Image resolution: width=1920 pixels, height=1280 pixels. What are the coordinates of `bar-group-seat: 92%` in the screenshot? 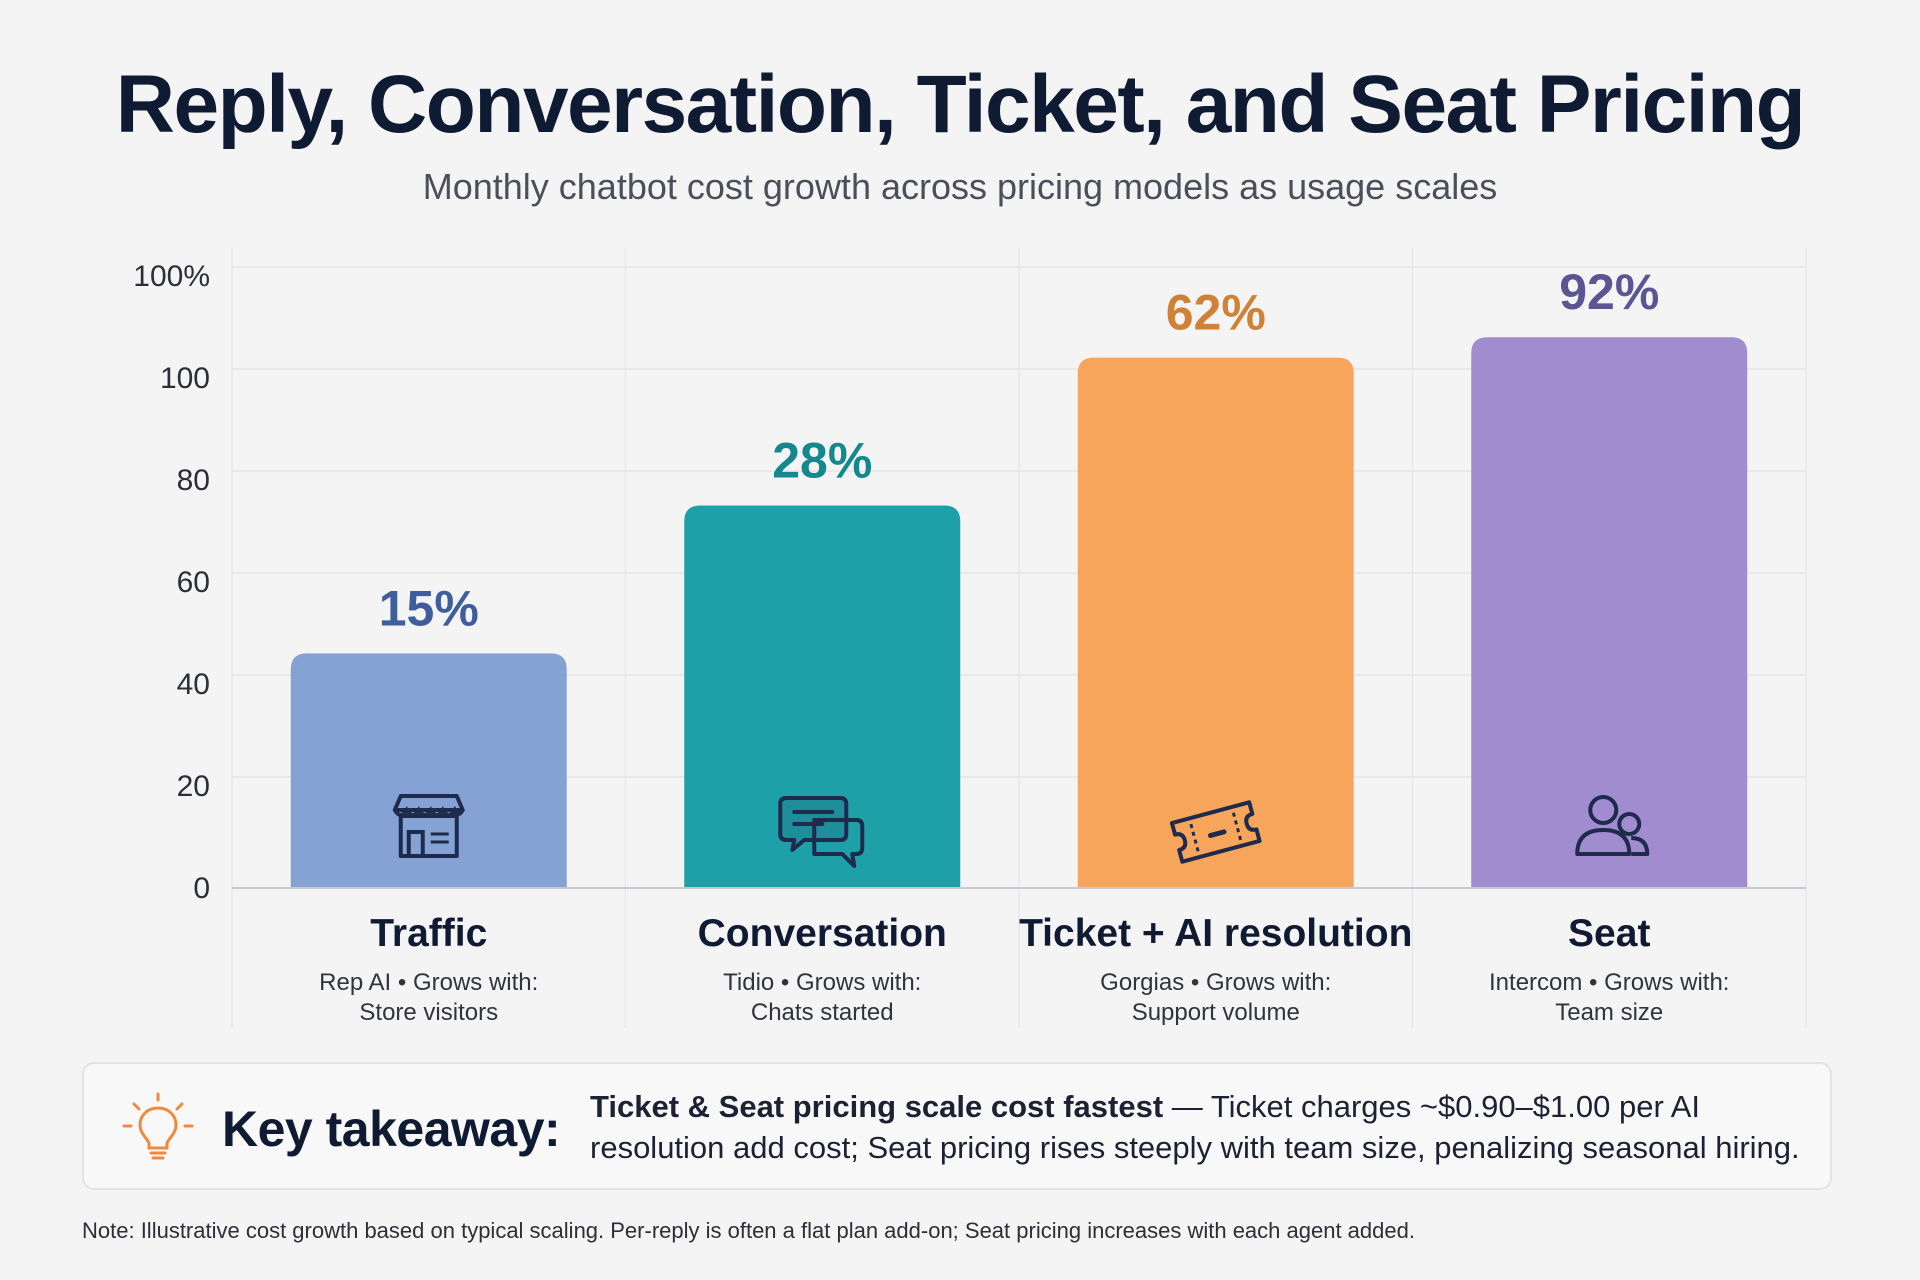 It's located at (1609, 576).